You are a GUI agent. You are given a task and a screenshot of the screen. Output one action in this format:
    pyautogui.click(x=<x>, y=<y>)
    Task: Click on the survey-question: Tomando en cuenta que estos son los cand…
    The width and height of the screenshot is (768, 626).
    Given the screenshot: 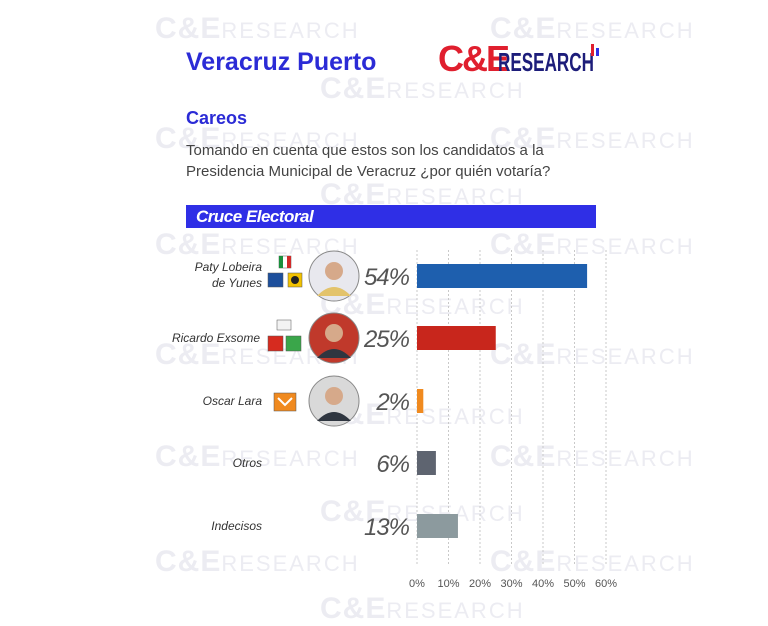 What is the action you would take?
    pyautogui.click(x=368, y=161)
    